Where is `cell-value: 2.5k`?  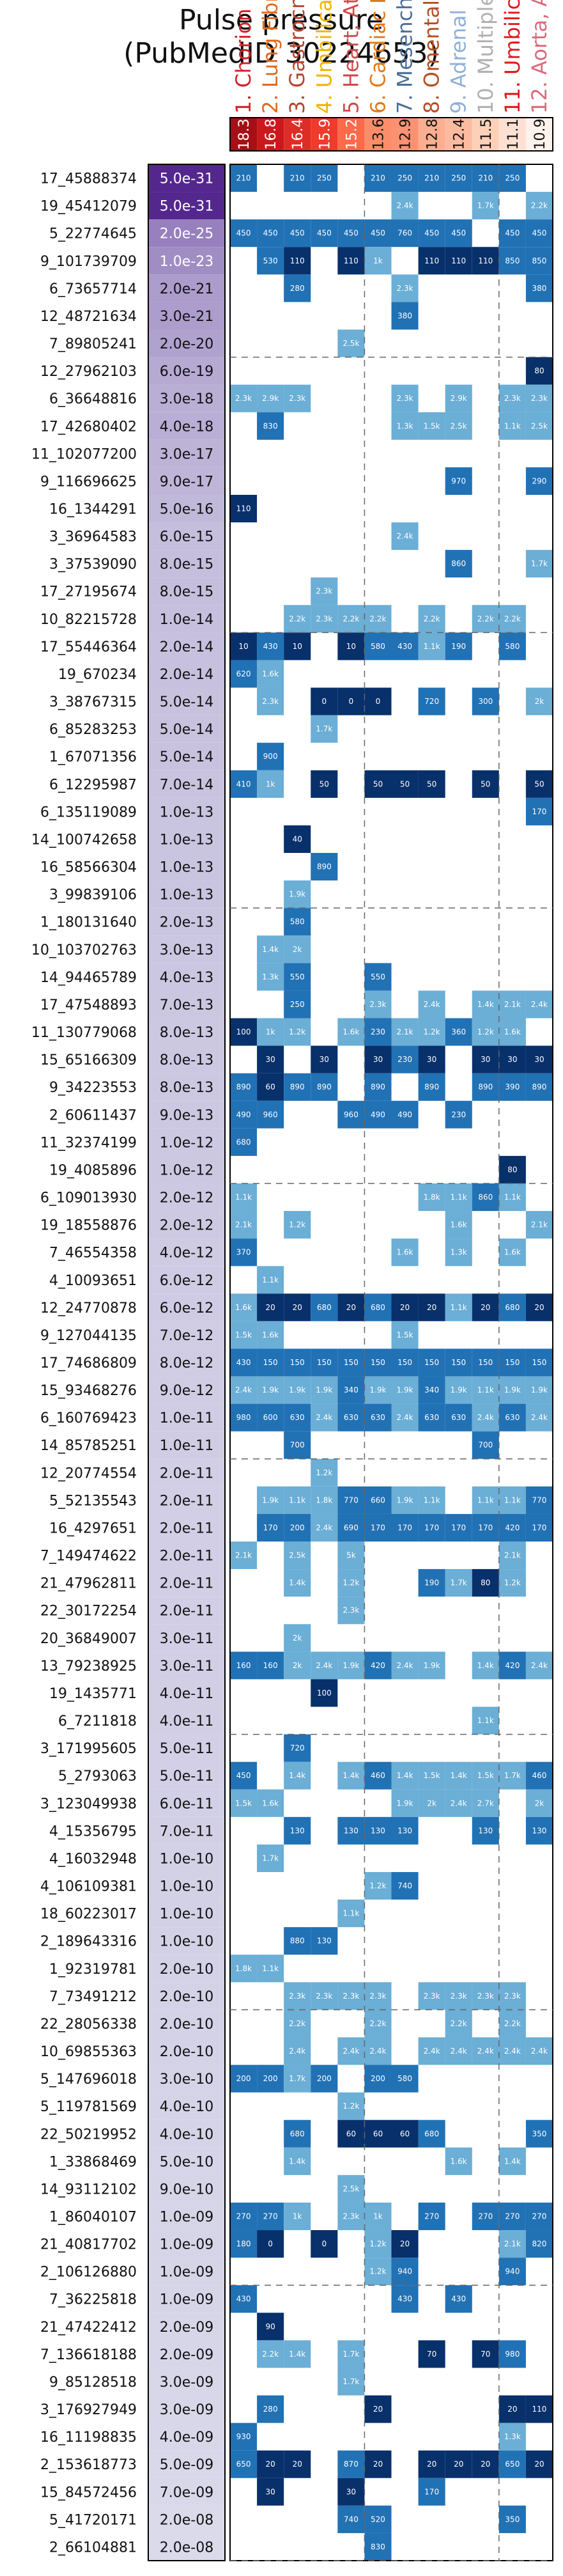
cell-value: 2.5k is located at coordinates (351, 2188).